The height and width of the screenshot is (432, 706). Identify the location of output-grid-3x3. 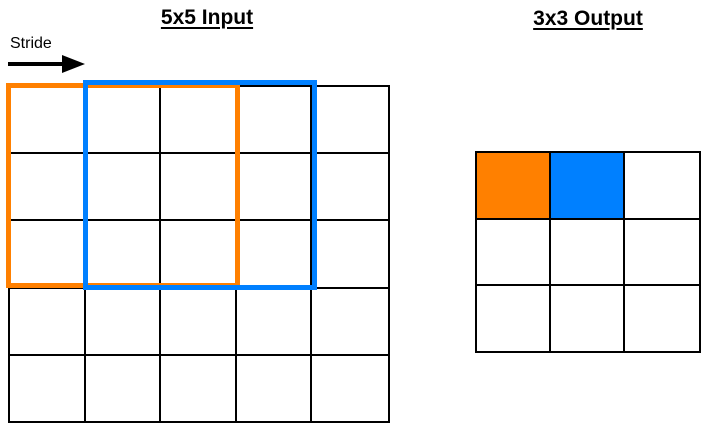
(588, 252).